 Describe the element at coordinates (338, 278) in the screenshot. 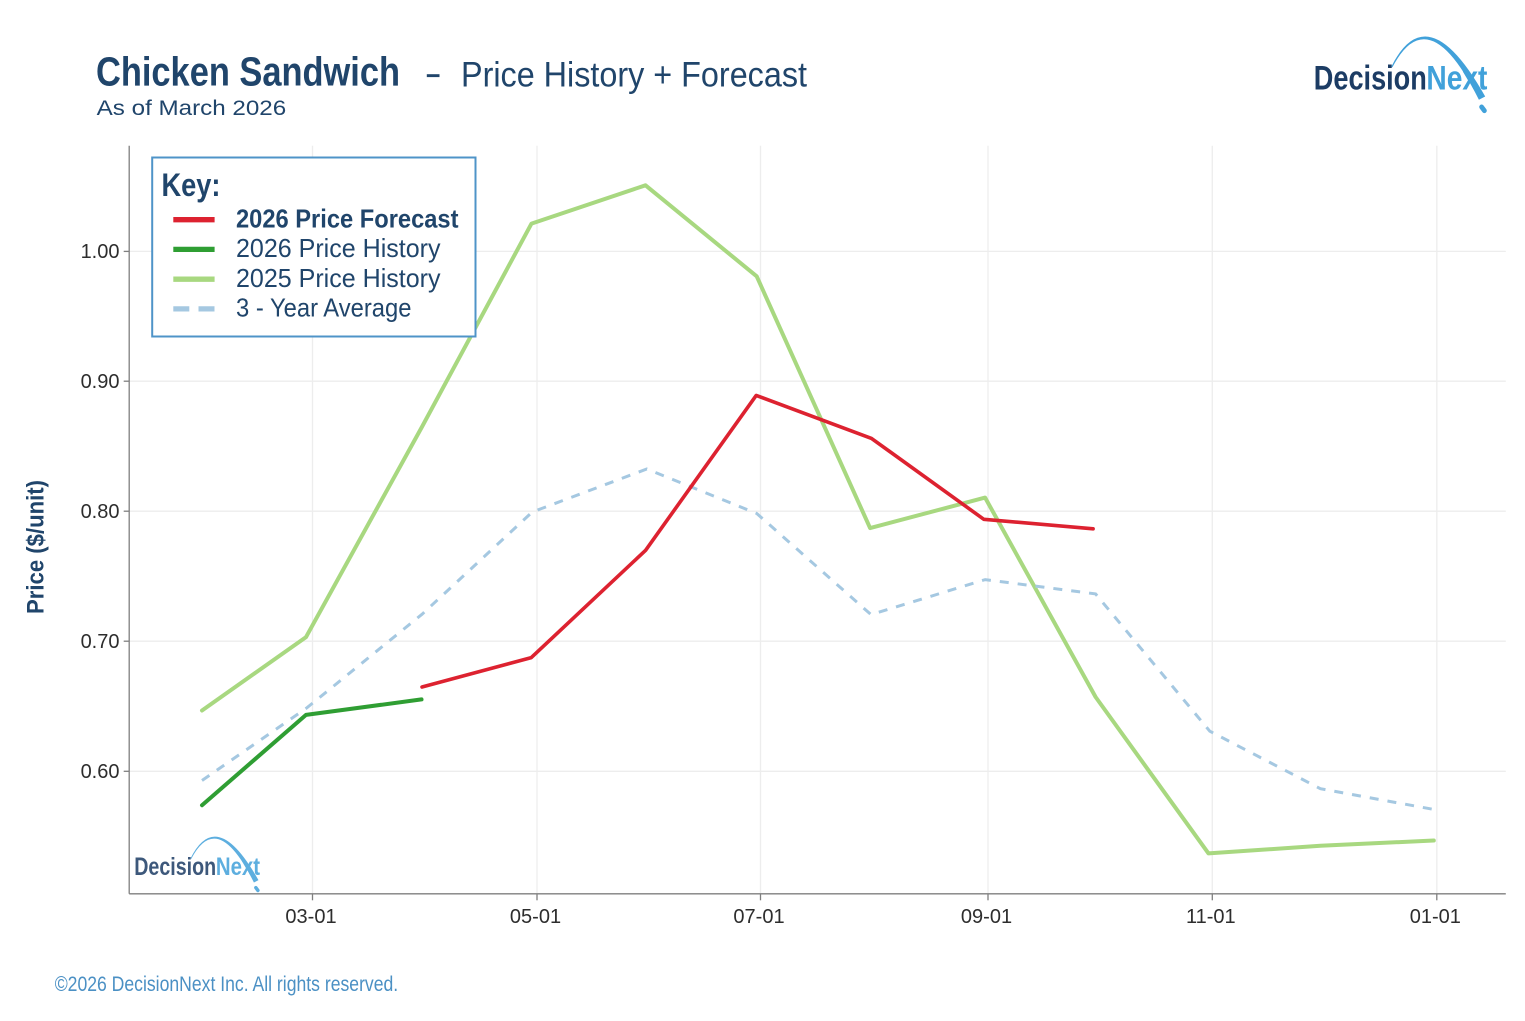

I see `svg-text: 2025 Price History` at that location.